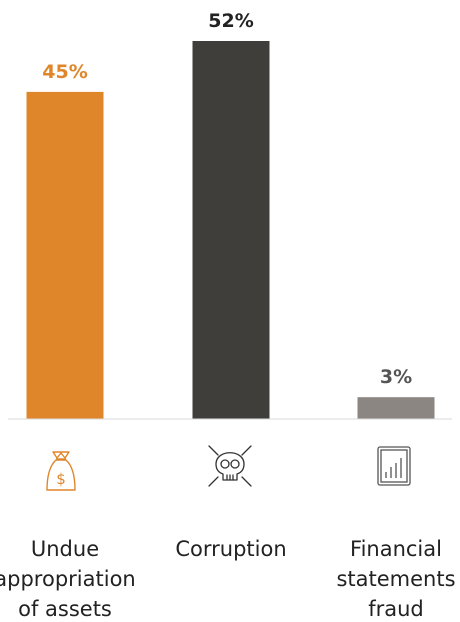 The image size is (460, 622). What do you see at coordinates (396, 609) in the screenshot?
I see `category-label-2-line-2: fraud` at bounding box center [396, 609].